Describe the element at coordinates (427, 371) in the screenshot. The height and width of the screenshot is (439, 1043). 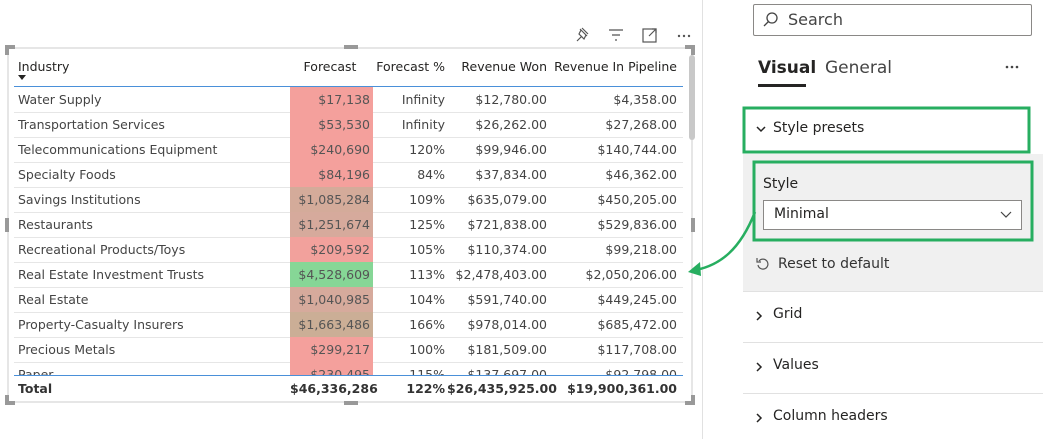
I see `table-cell: 115%` at that location.